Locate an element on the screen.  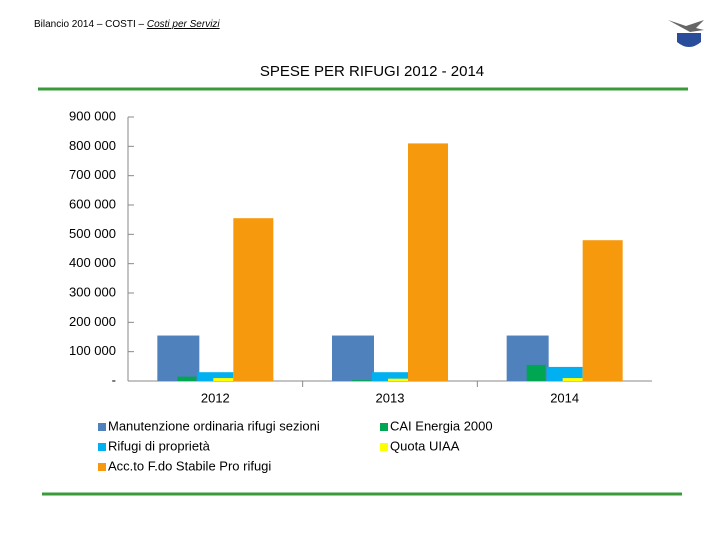
y-tick-label: 800 000 is located at coordinates (92, 145).